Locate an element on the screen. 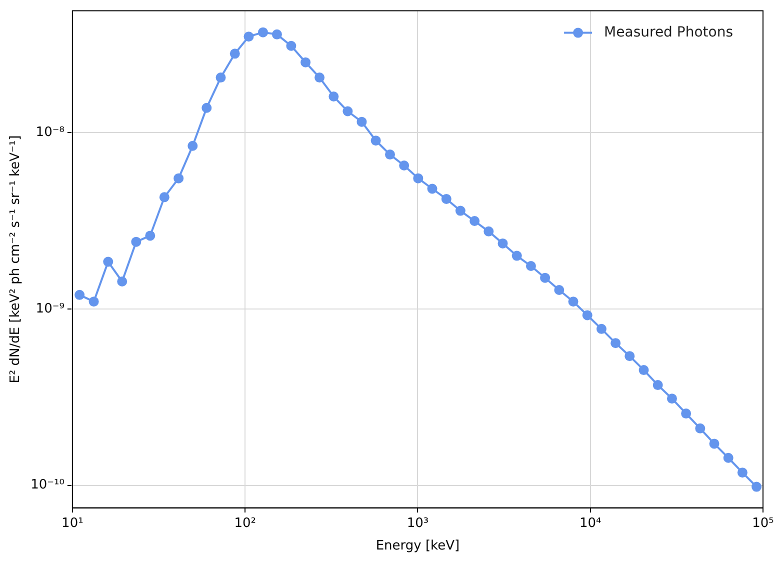 This screenshot has width=777, height=562. x-axis-title: Energy [keV] is located at coordinates (418, 546).